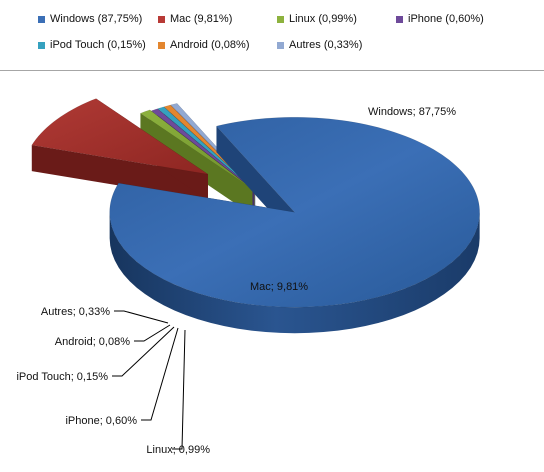 The image size is (544, 472). What do you see at coordinates (161, 19) in the screenshot?
I see `legend-swatch-mac` at bounding box center [161, 19].